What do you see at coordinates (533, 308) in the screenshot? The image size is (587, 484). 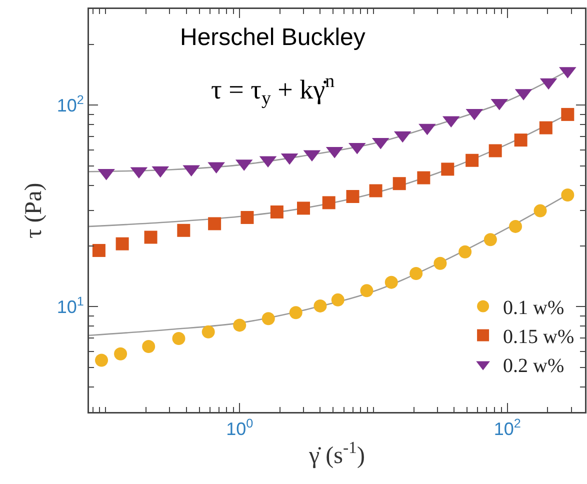 I see `legend-label: 0.1 w%` at bounding box center [533, 308].